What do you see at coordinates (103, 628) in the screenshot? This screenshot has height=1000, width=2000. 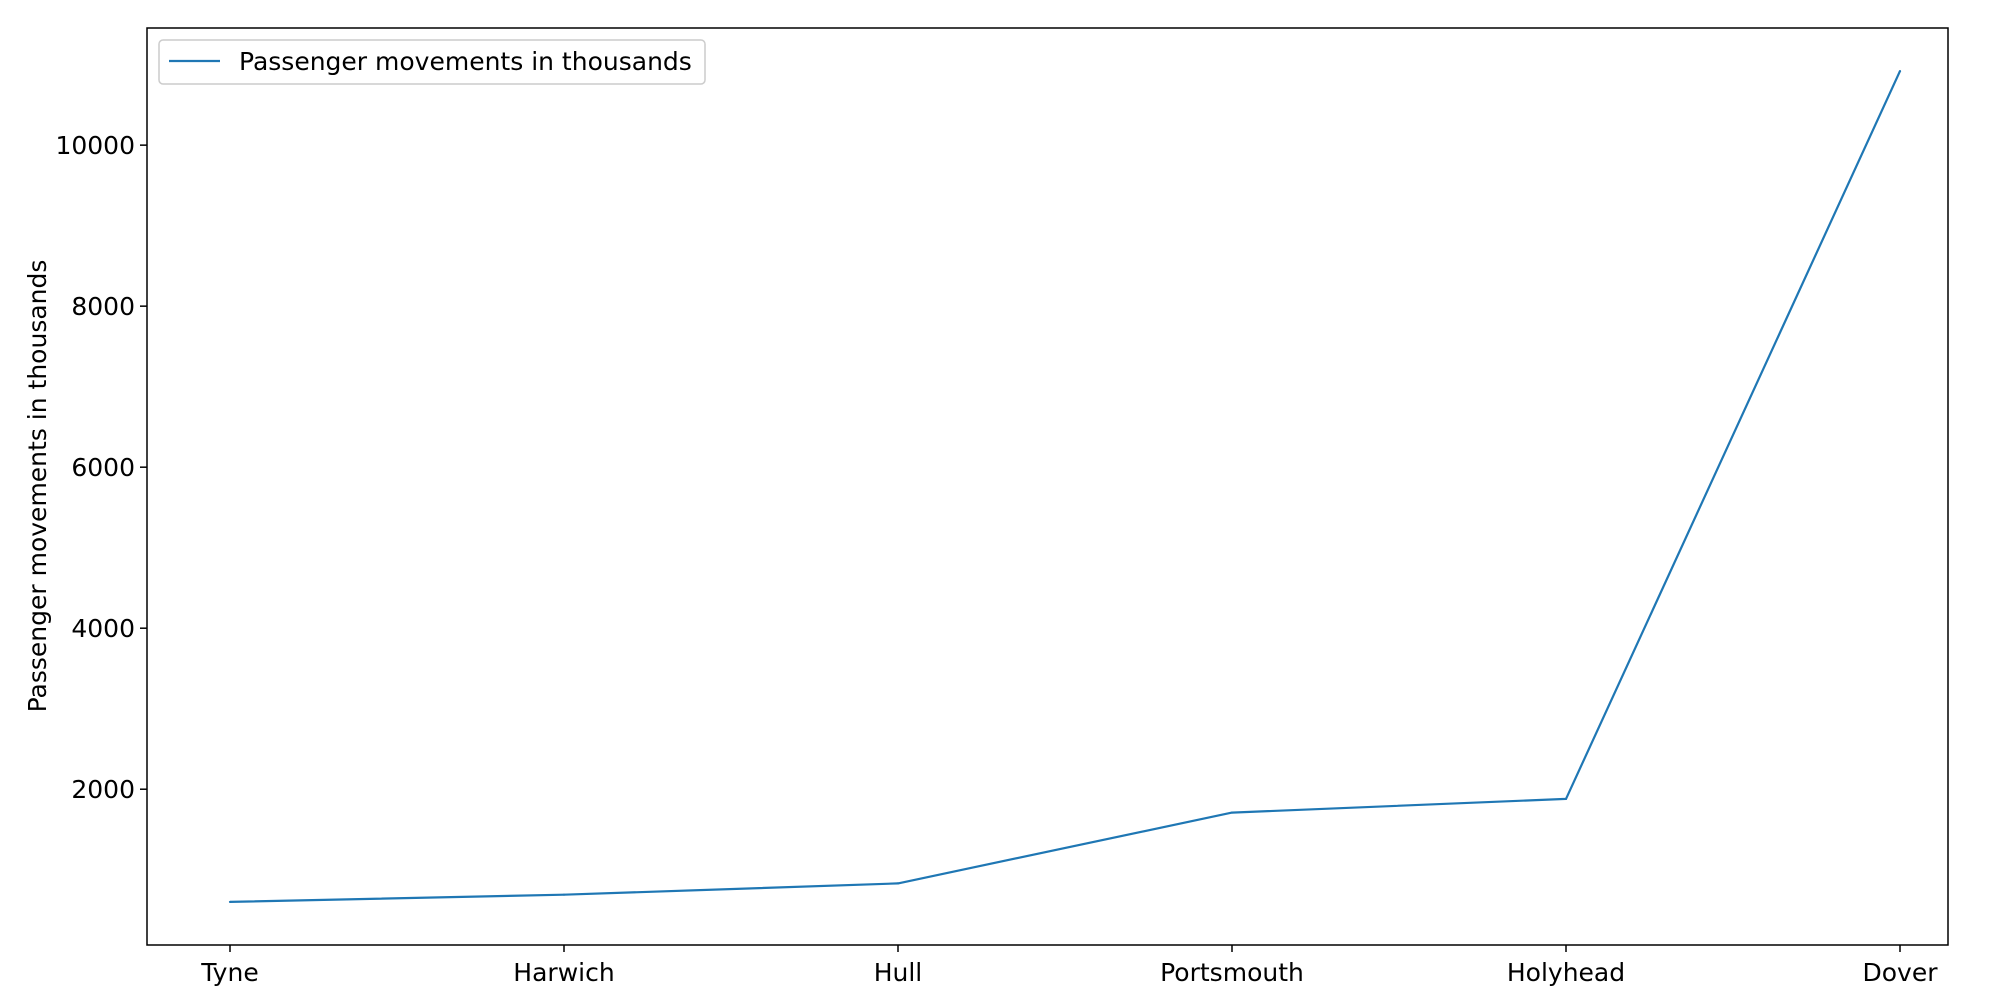 I see `y-tick-label: 4000` at bounding box center [103, 628].